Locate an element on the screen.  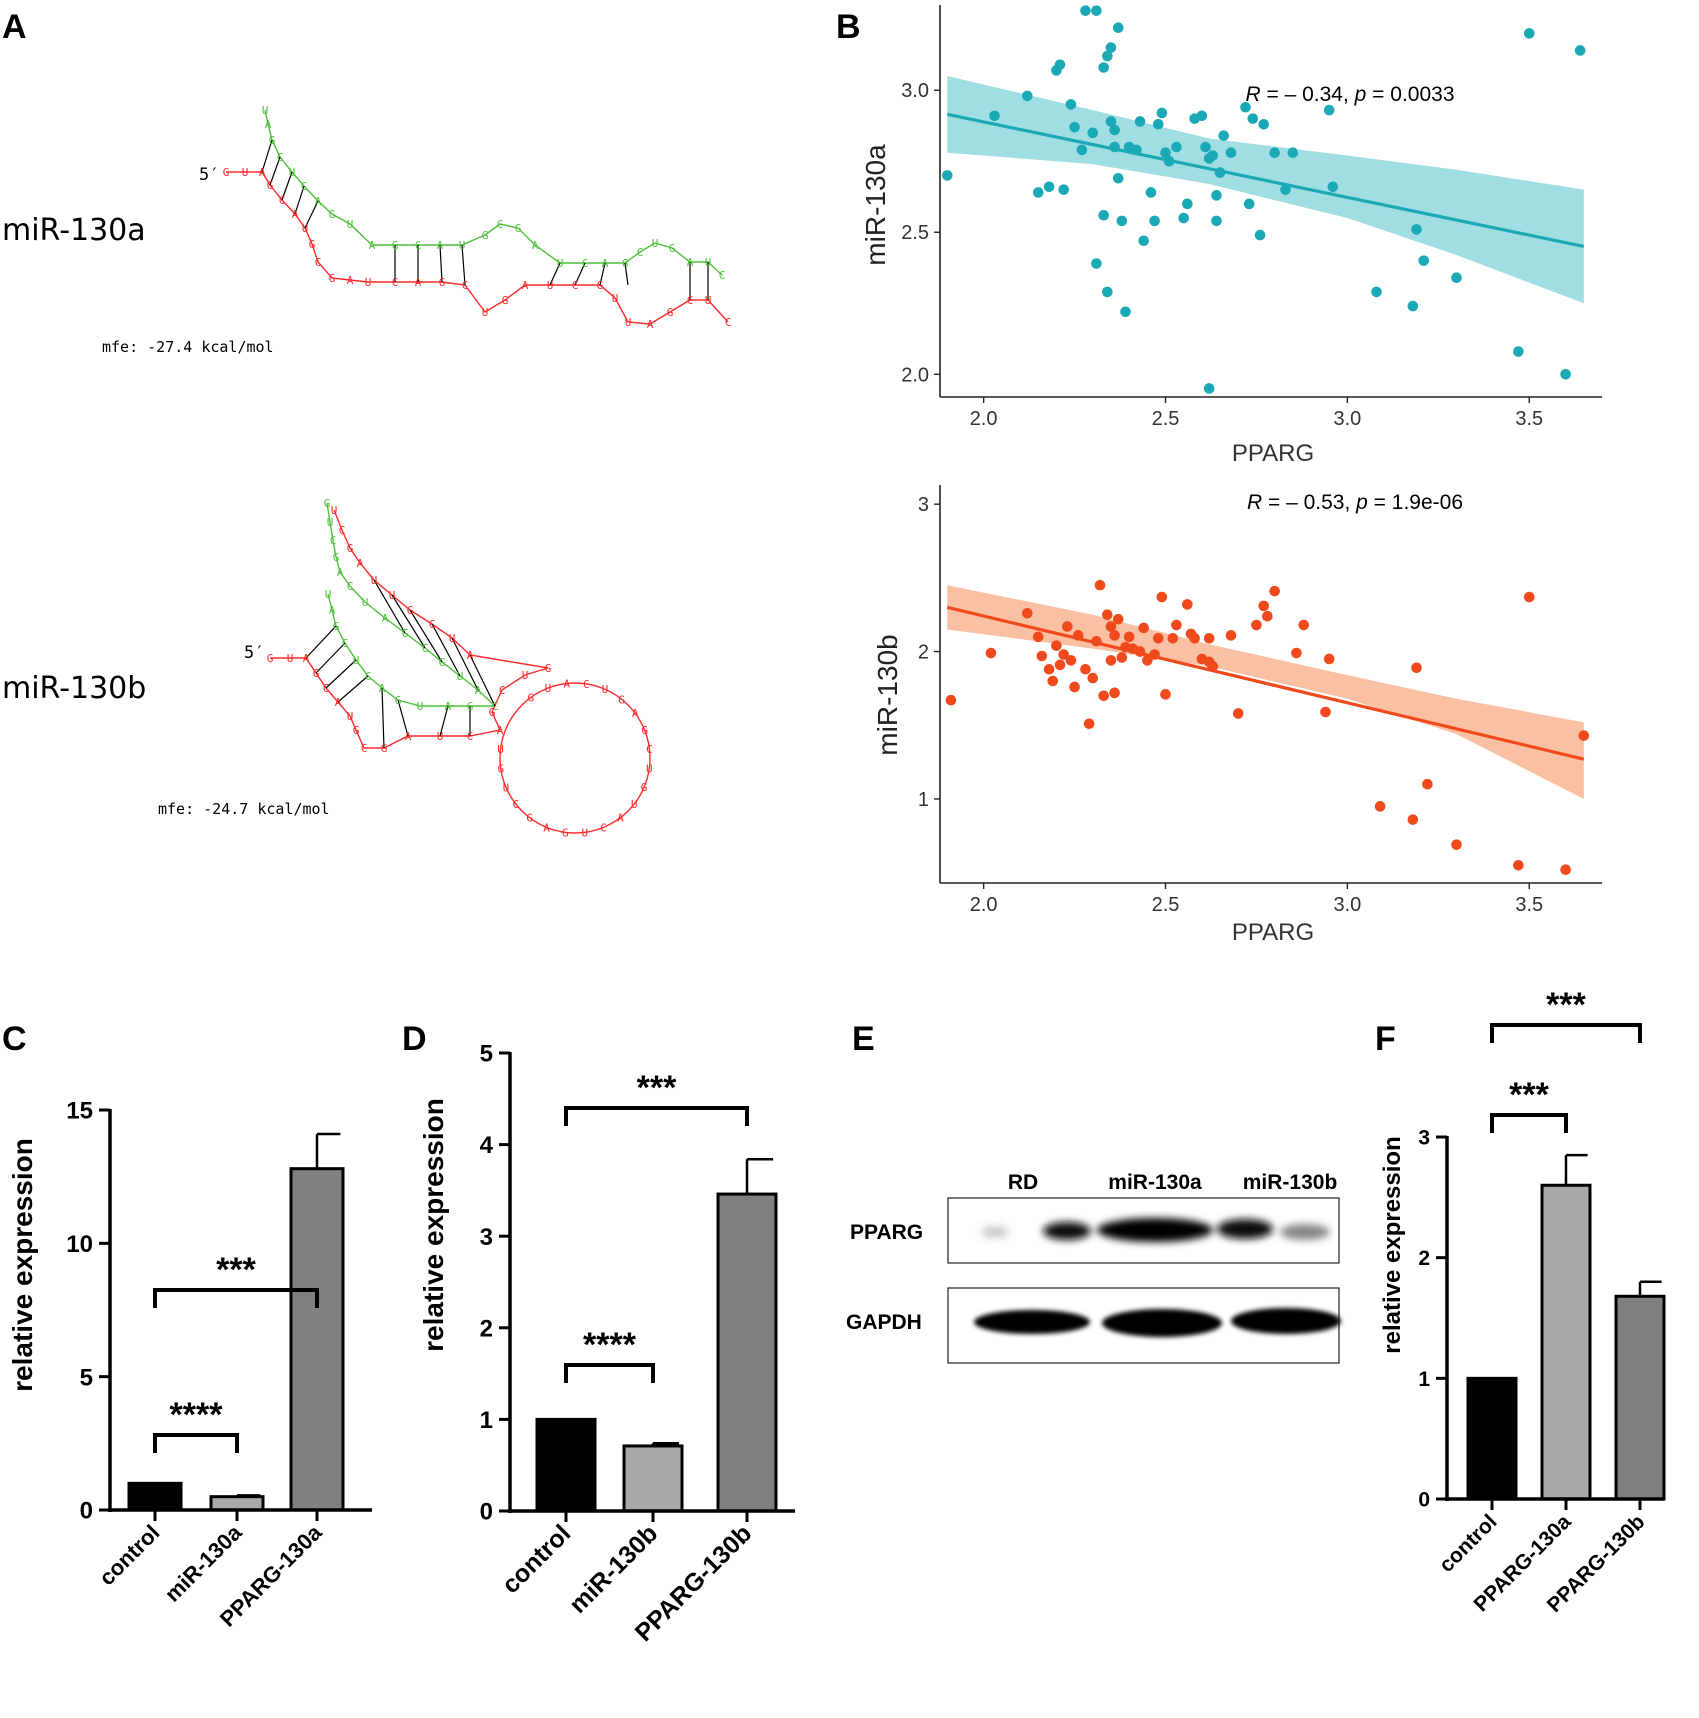
five-prime-label: 5′ is located at coordinates (254, 653).